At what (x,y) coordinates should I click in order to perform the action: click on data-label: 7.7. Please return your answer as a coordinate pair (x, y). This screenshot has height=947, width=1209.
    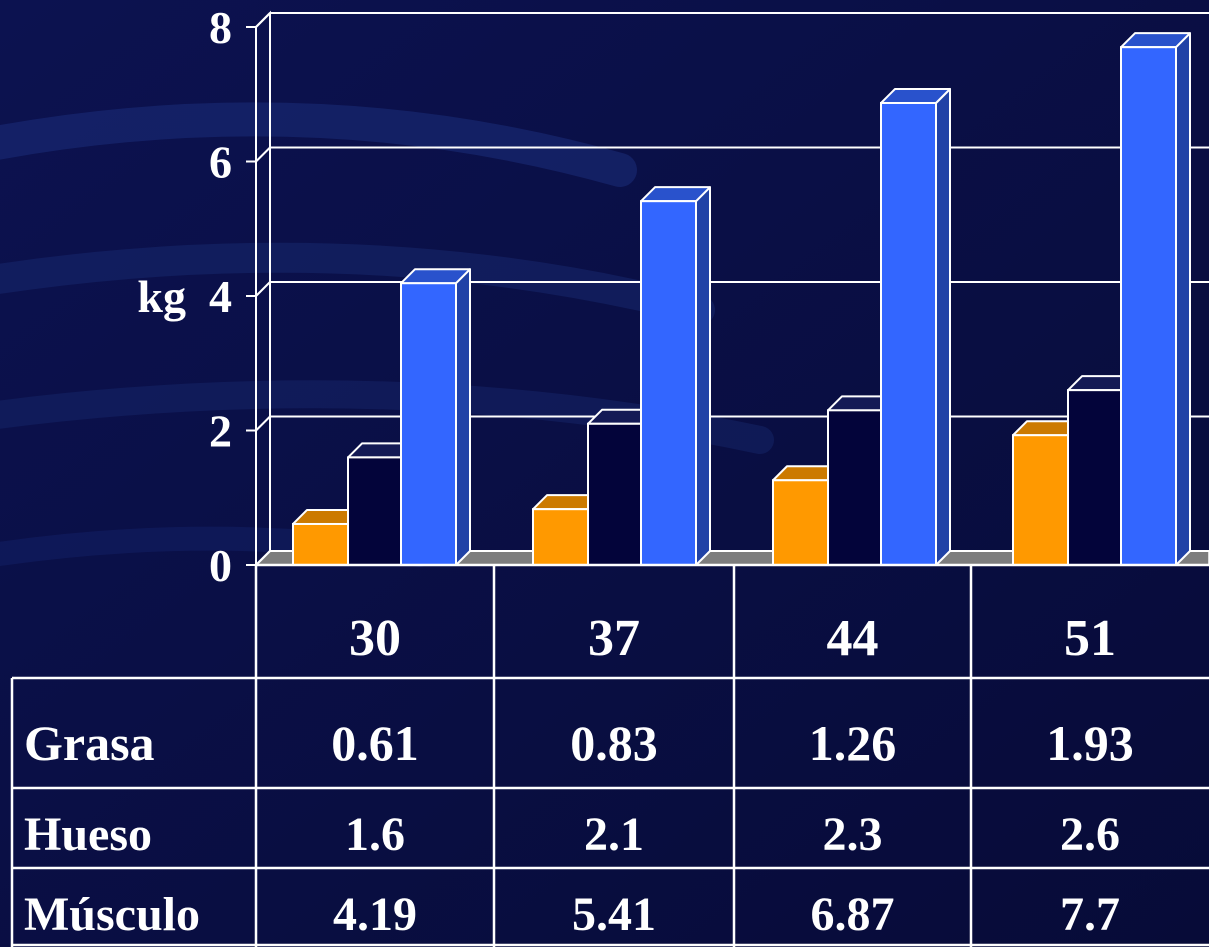
    Looking at the image, I should click on (1090, 914).